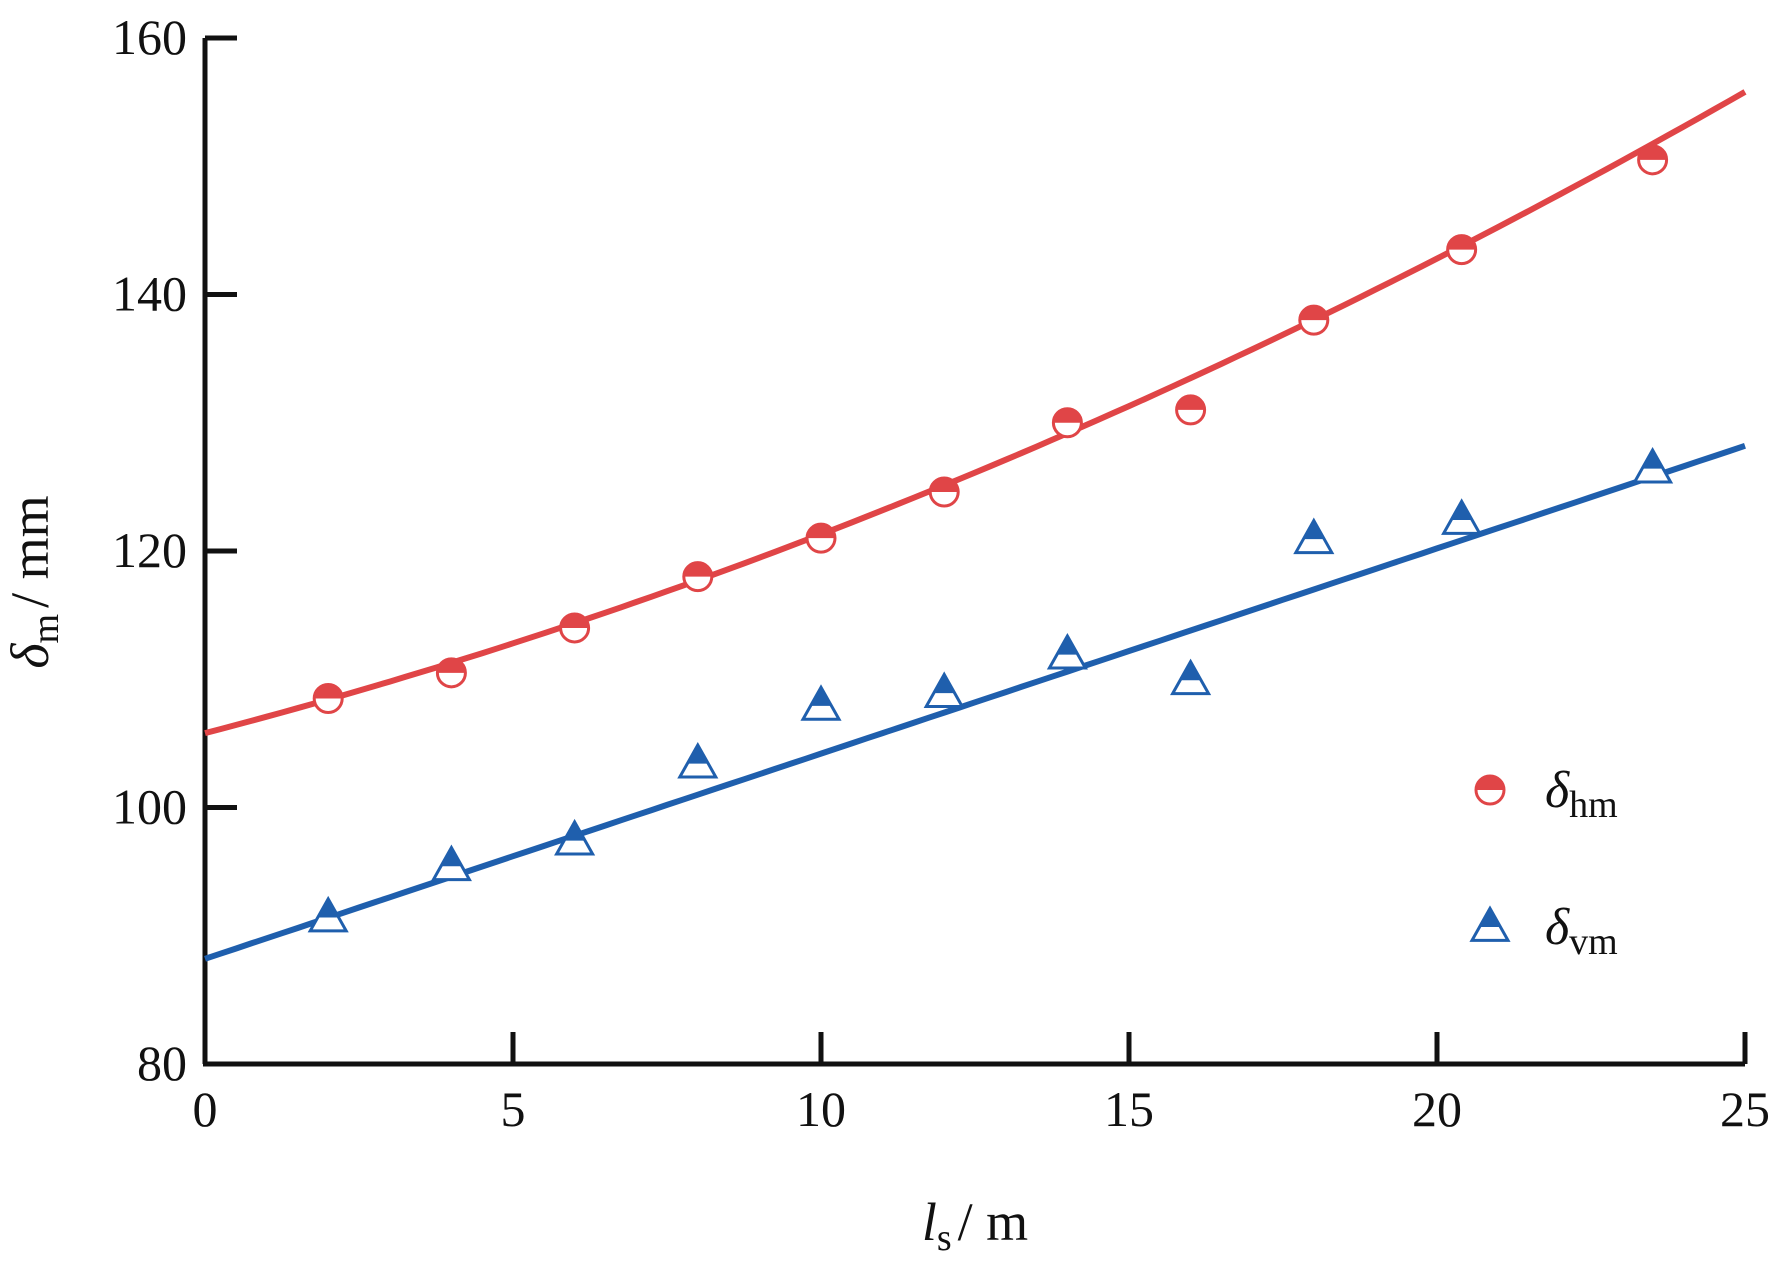  I want to click on x-axis-label-unit: / m, so click(993, 1222).